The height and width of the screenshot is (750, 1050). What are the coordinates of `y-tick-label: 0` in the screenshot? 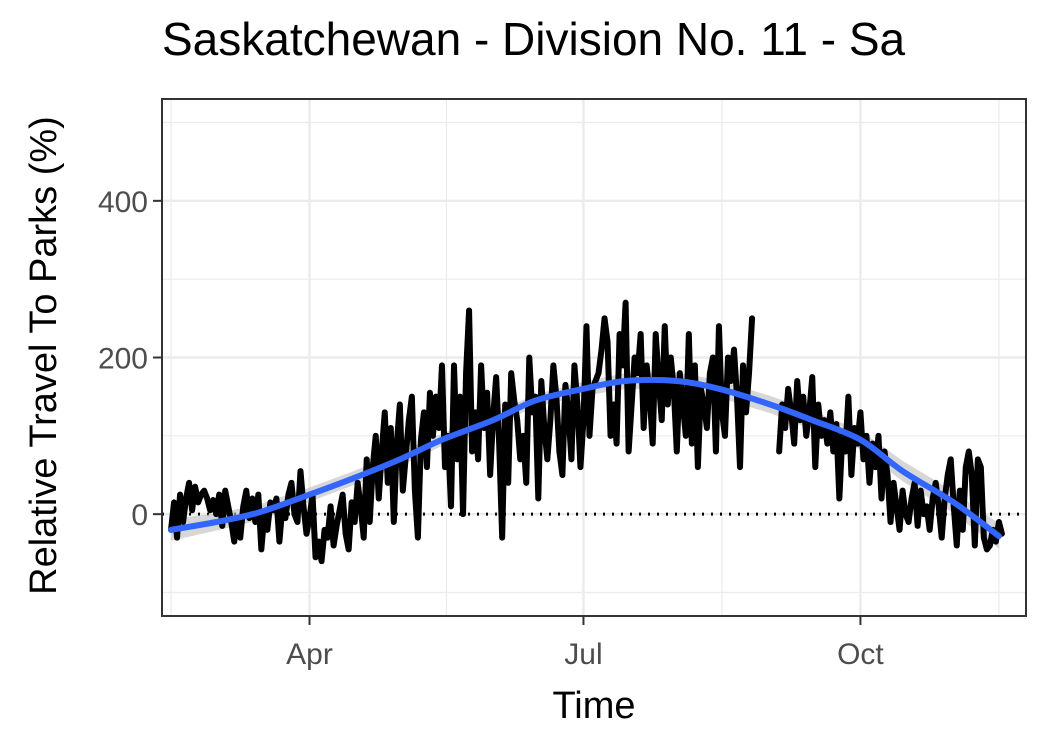 It's located at (139, 515).